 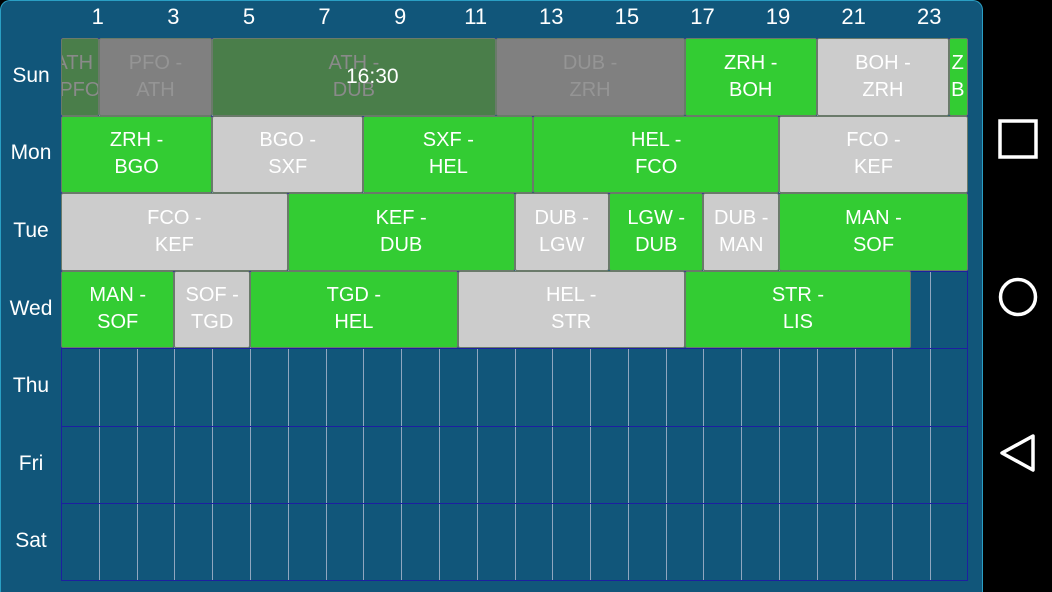 I want to click on hour-label: 3, so click(x=173, y=16).